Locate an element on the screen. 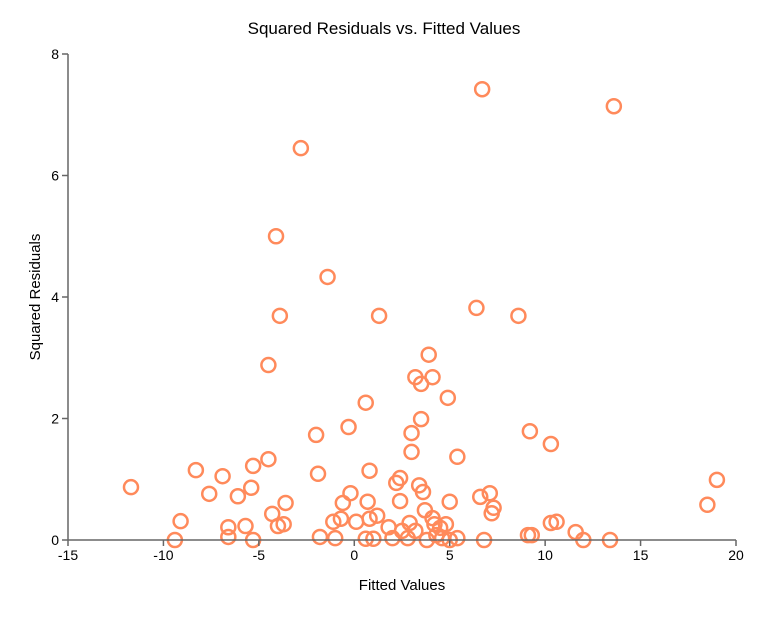 This screenshot has height=619, width=768. y-tick-label: 6 is located at coordinates (55, 176).